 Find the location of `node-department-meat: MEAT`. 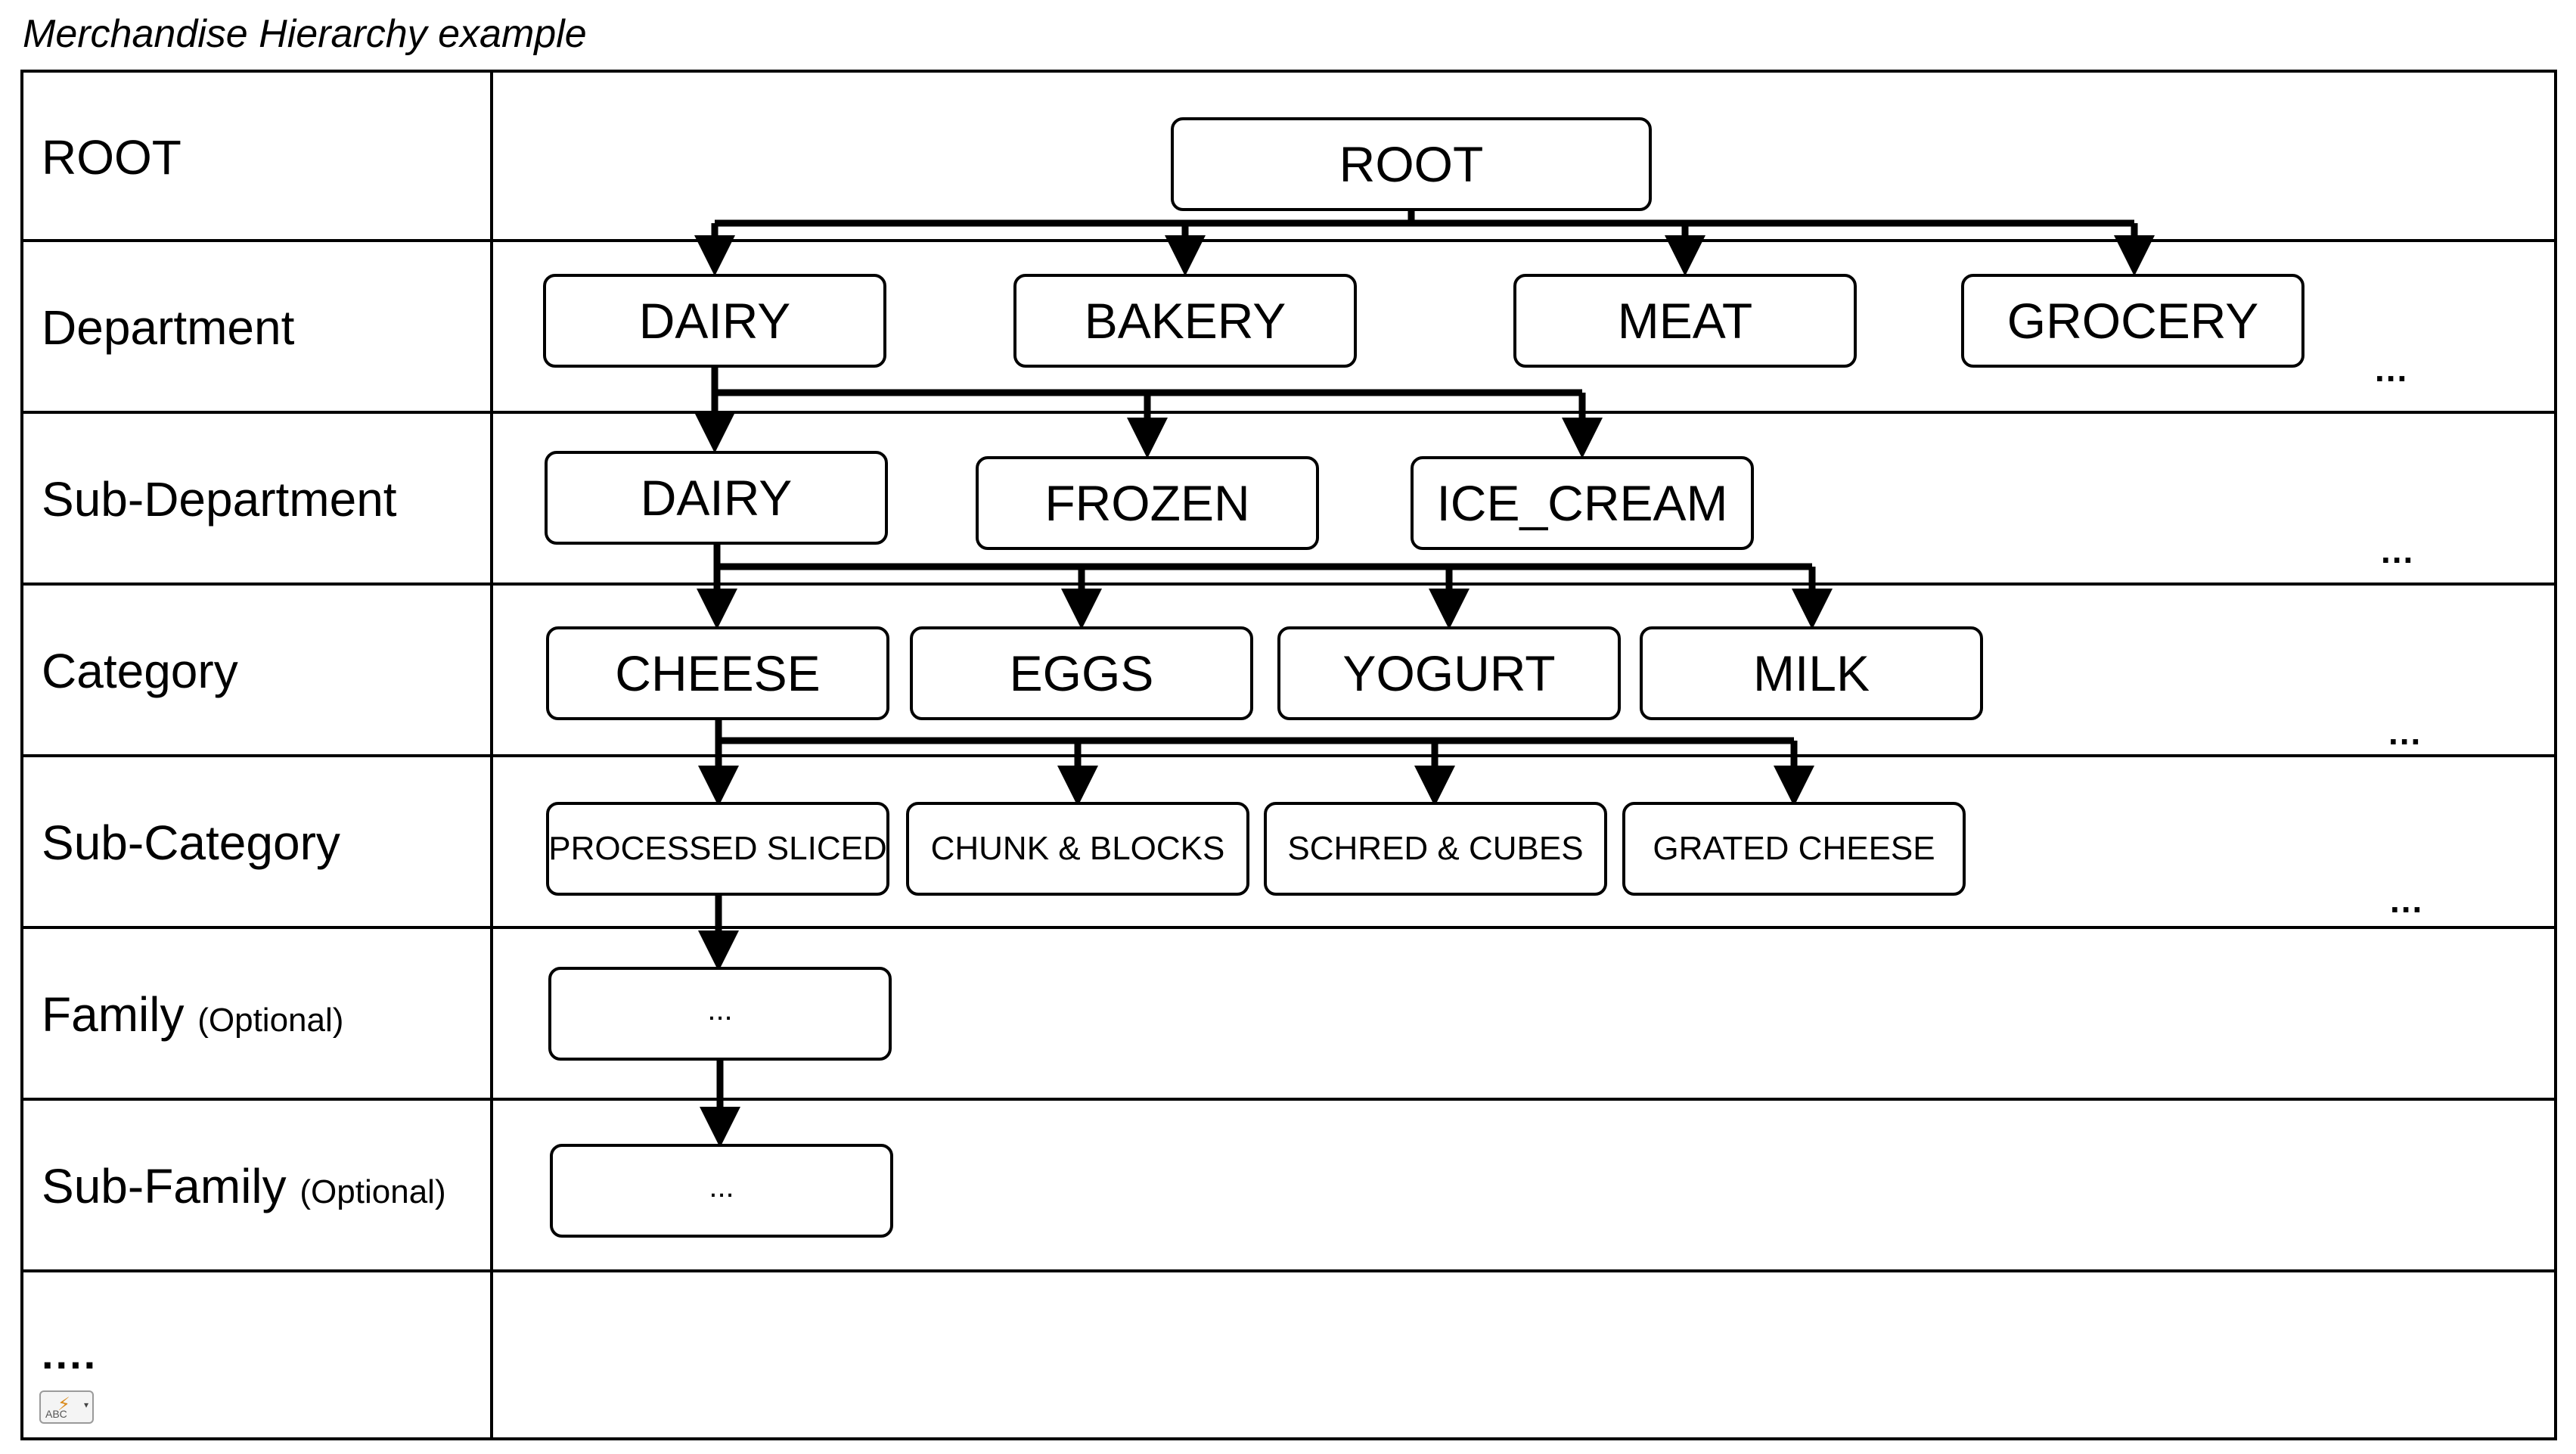

node-department-meat: MEAT is located at coordinates (1685, 321).